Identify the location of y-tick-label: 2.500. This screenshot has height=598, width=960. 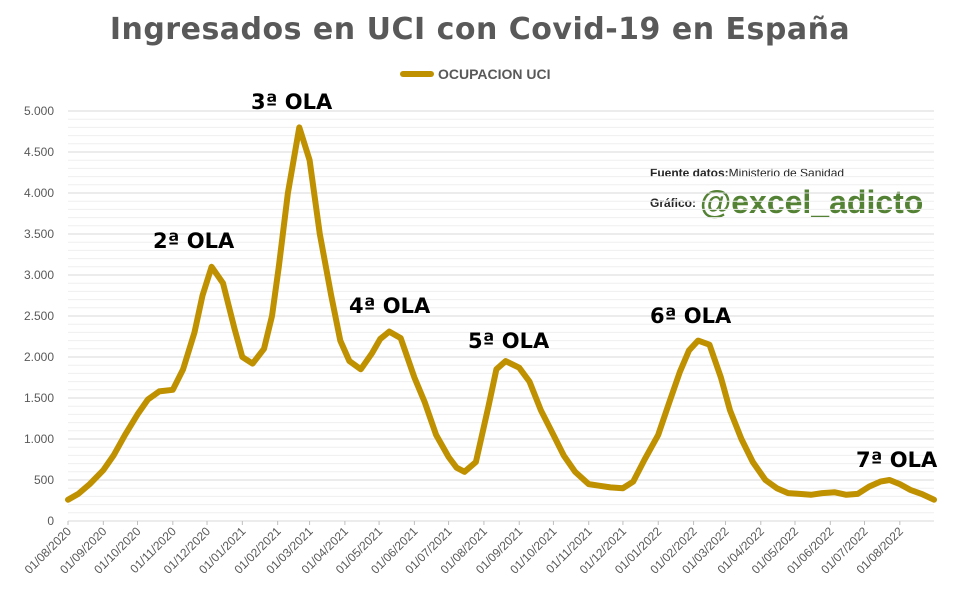
(39, 316).